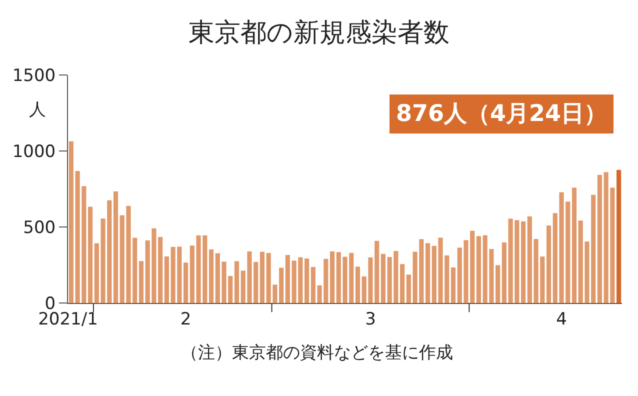  I want to click on x-tick-label: 4, so click(561, 319).